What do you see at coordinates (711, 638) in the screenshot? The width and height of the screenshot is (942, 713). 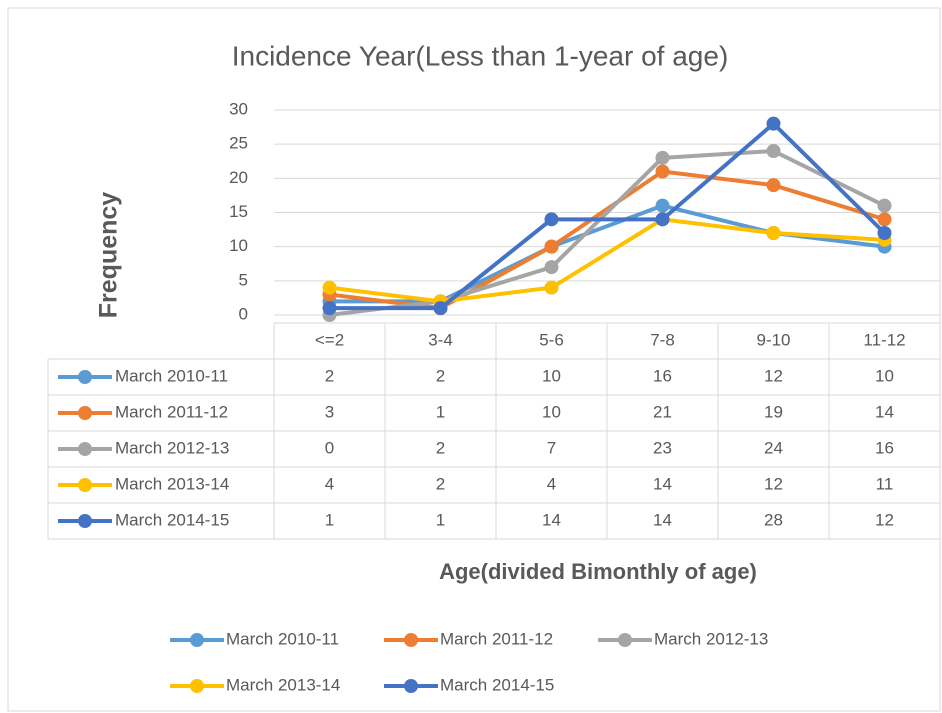 I see `legend-label: March 2012-13` at bounding box center [711, 638].